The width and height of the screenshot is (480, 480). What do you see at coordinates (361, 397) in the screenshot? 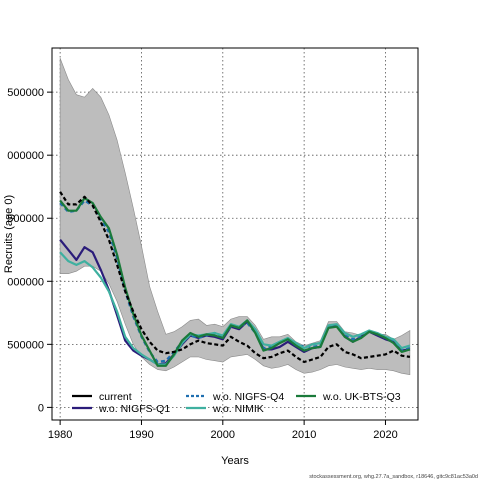
I see `legend-label-4: w.o. UK-BTS-Q3` at bounding box center [361, 397].